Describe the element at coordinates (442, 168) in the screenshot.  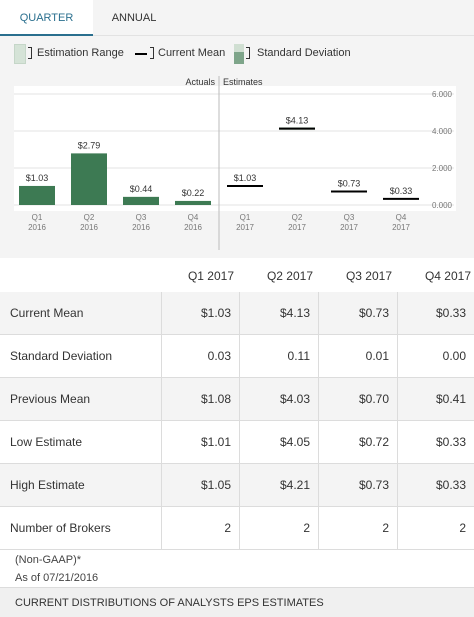
I see `y-tick-label: 2.000` at that location.